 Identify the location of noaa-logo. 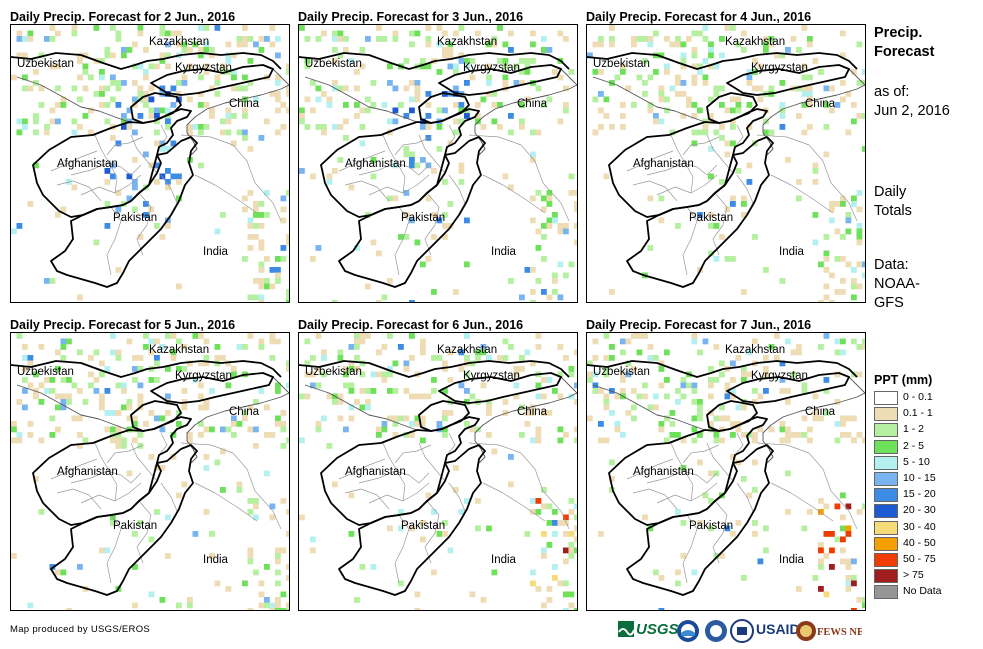
(688, 631).